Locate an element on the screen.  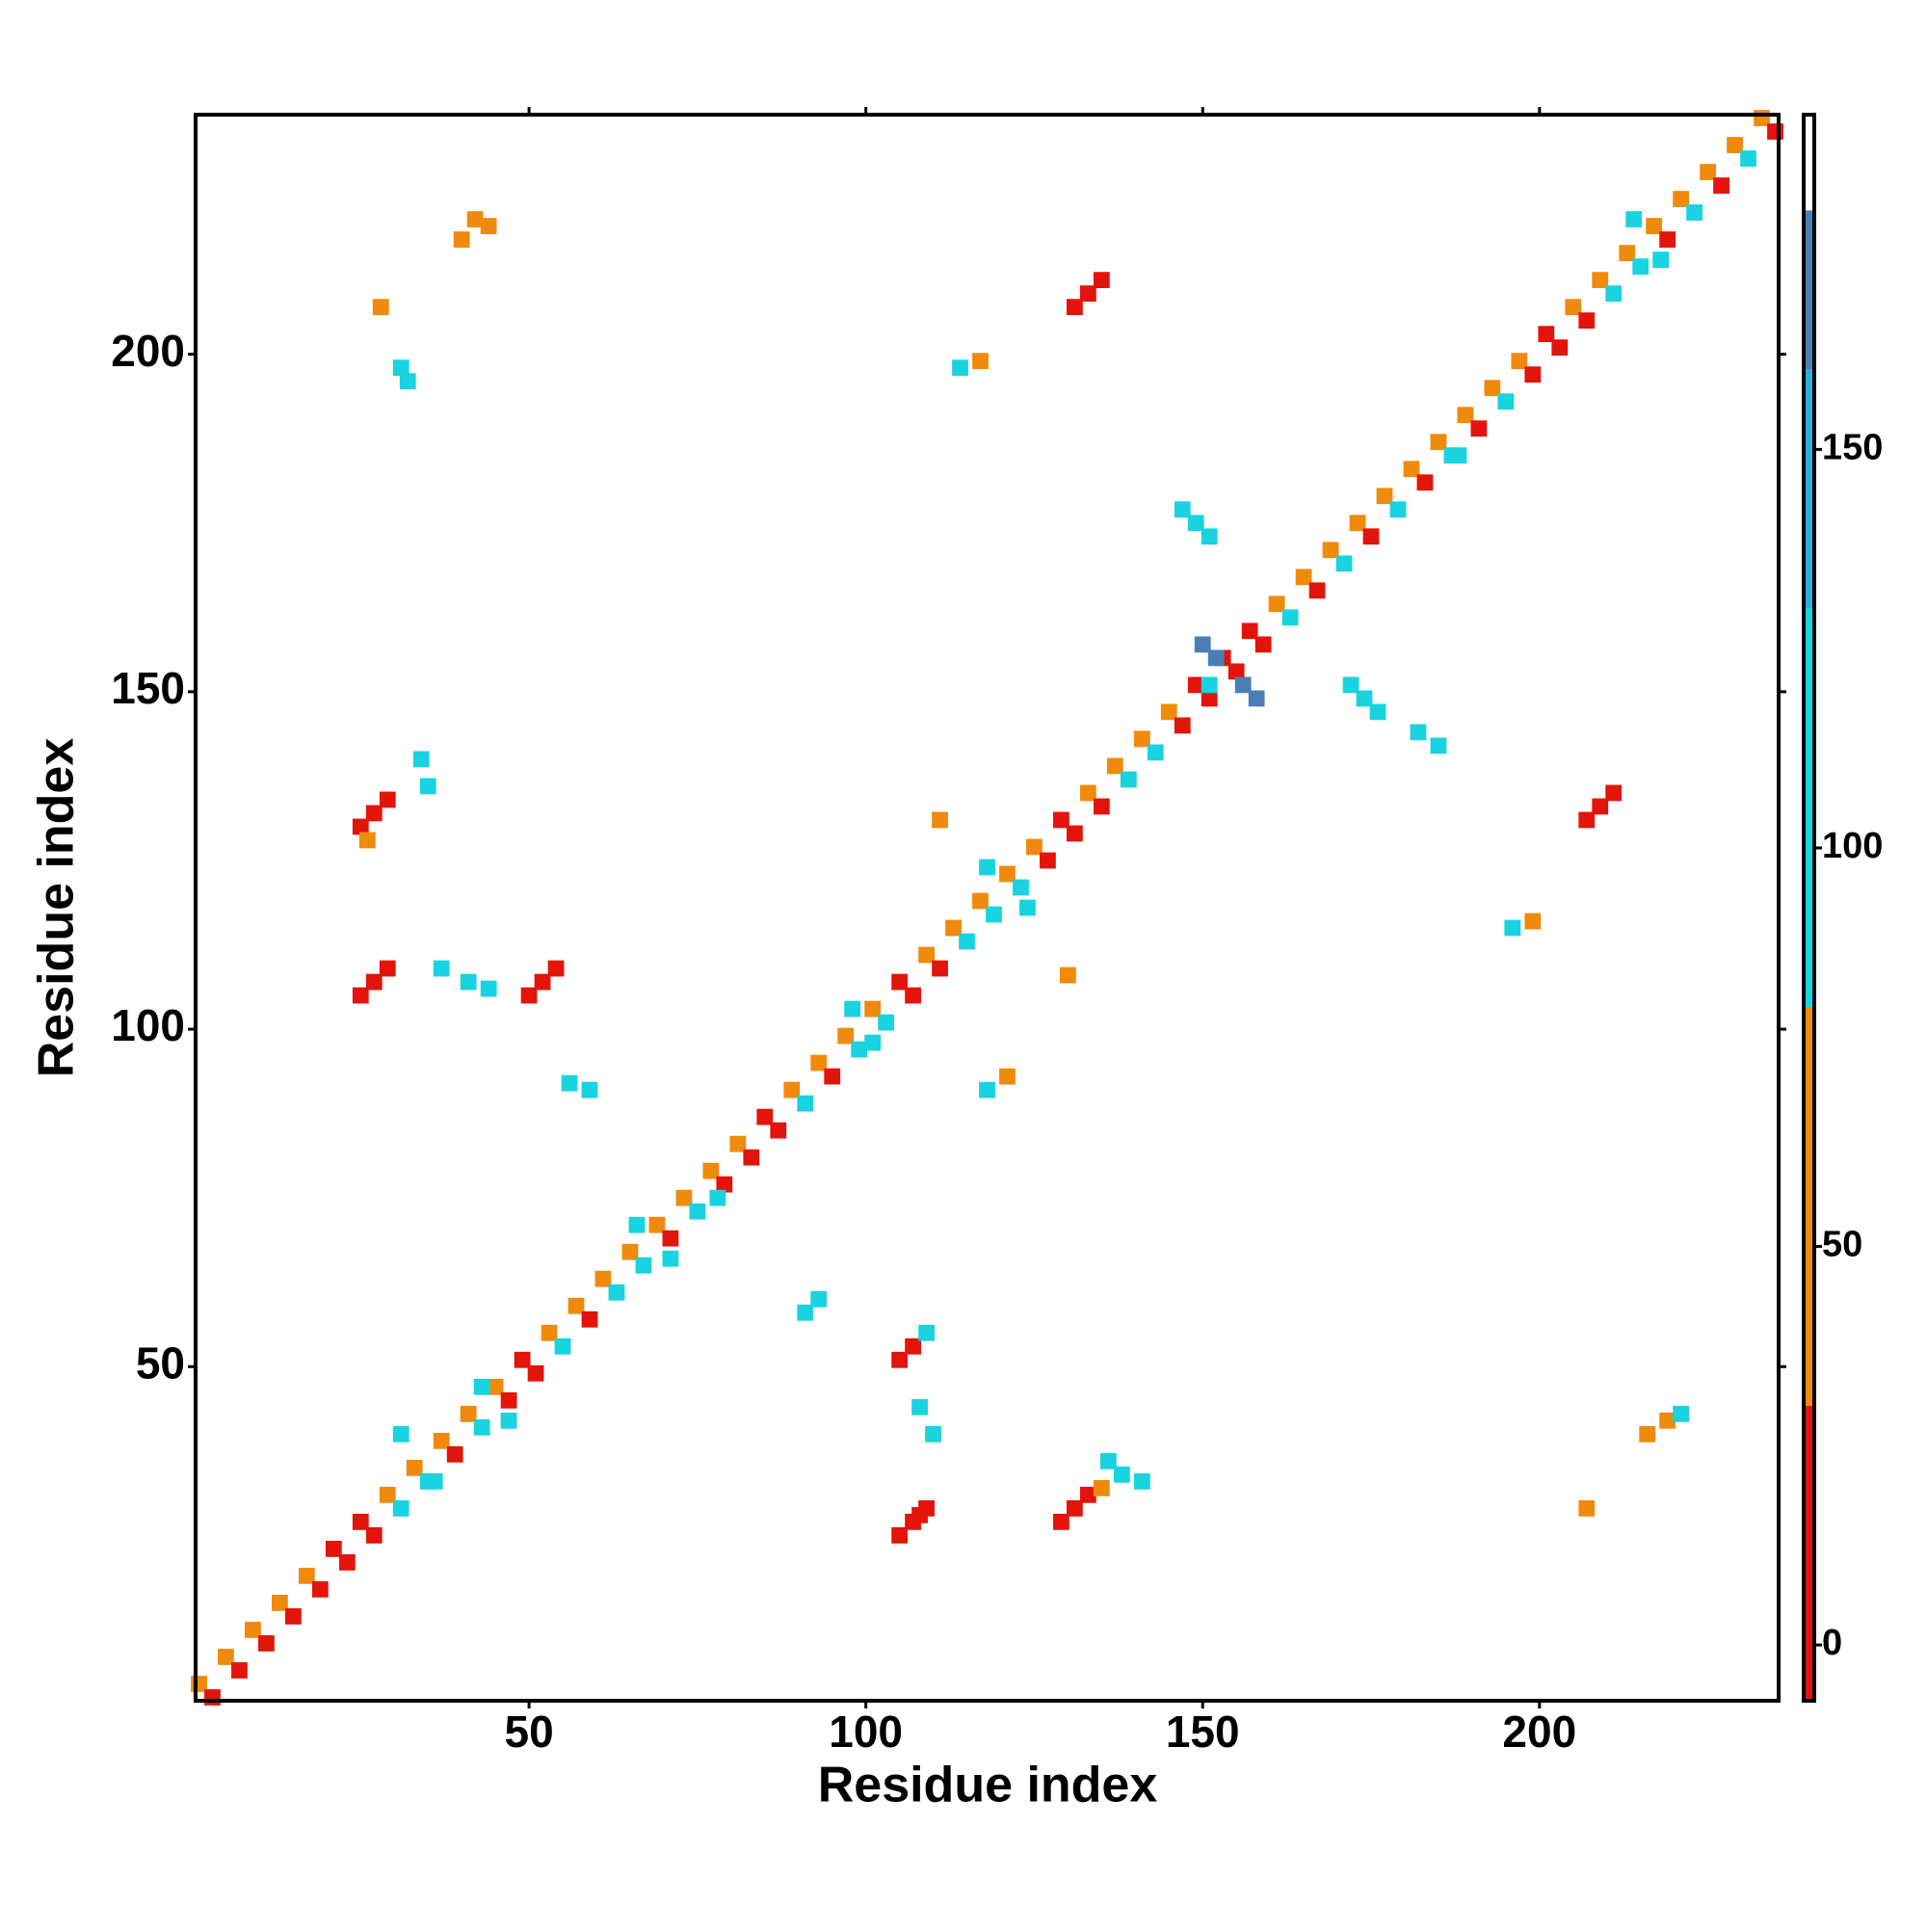
x-tick-label: 50 is located at coordinates (528, 1732).